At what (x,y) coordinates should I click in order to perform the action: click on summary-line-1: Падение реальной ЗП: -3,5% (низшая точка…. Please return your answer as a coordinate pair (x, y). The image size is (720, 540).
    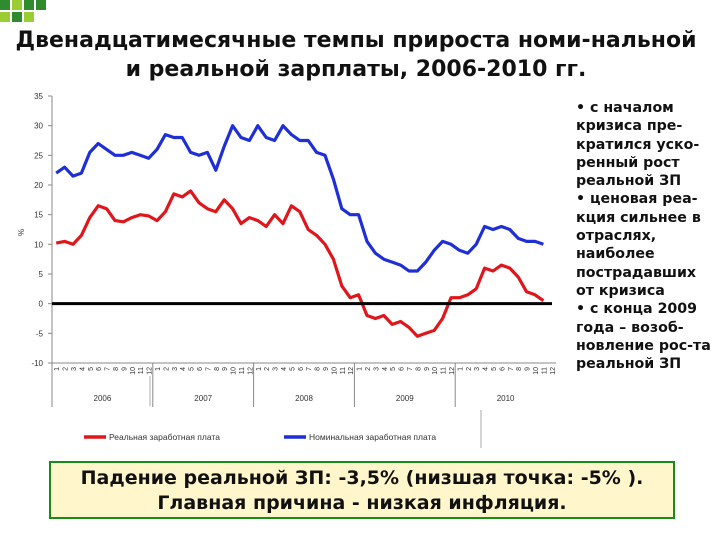
    Looking at the image, I should click on (362, 478).